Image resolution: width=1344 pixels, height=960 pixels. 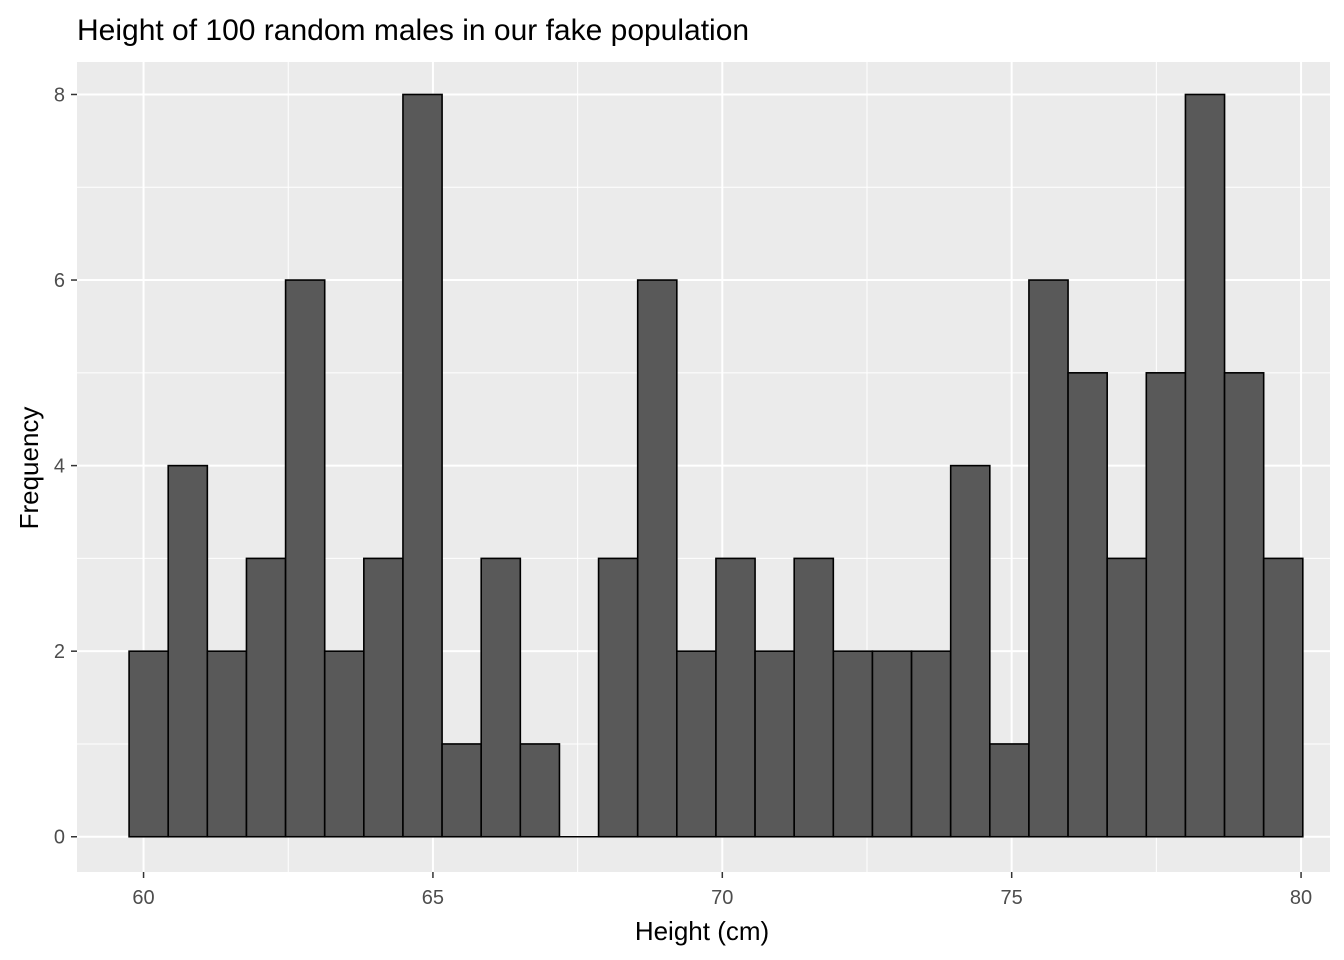 I want to click on y-axis-ticks: 0 2 4 6 8, so click(x=65, y=466).